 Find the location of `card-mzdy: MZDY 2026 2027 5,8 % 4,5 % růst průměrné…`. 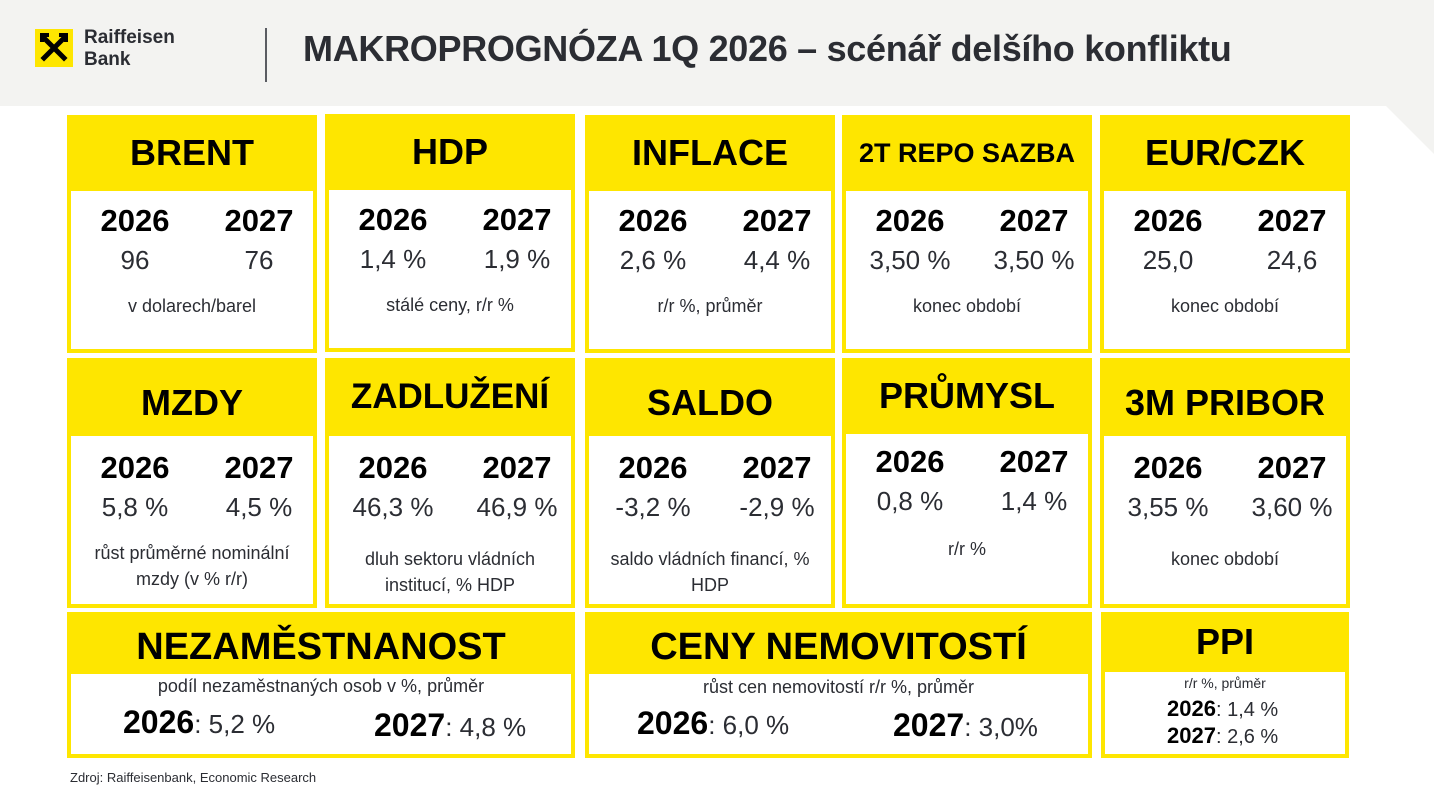

card-mzdy: MZDY 2026 2027 5,8 % 4,5 % růst průměrné… is located at coordinates (192, 483).